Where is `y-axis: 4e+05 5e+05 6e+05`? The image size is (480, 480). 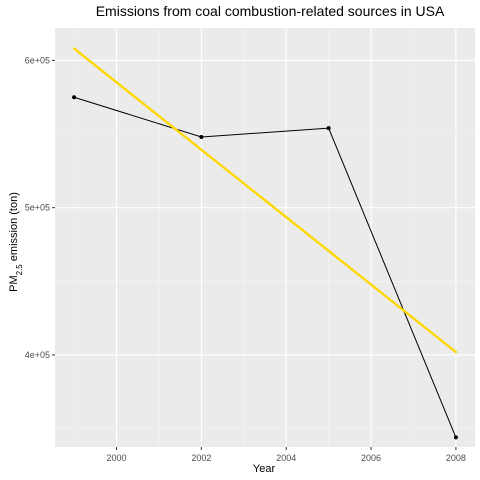
y-axis: 4e+05 5e+05 6e+05 is located at coordinates (40, 207).